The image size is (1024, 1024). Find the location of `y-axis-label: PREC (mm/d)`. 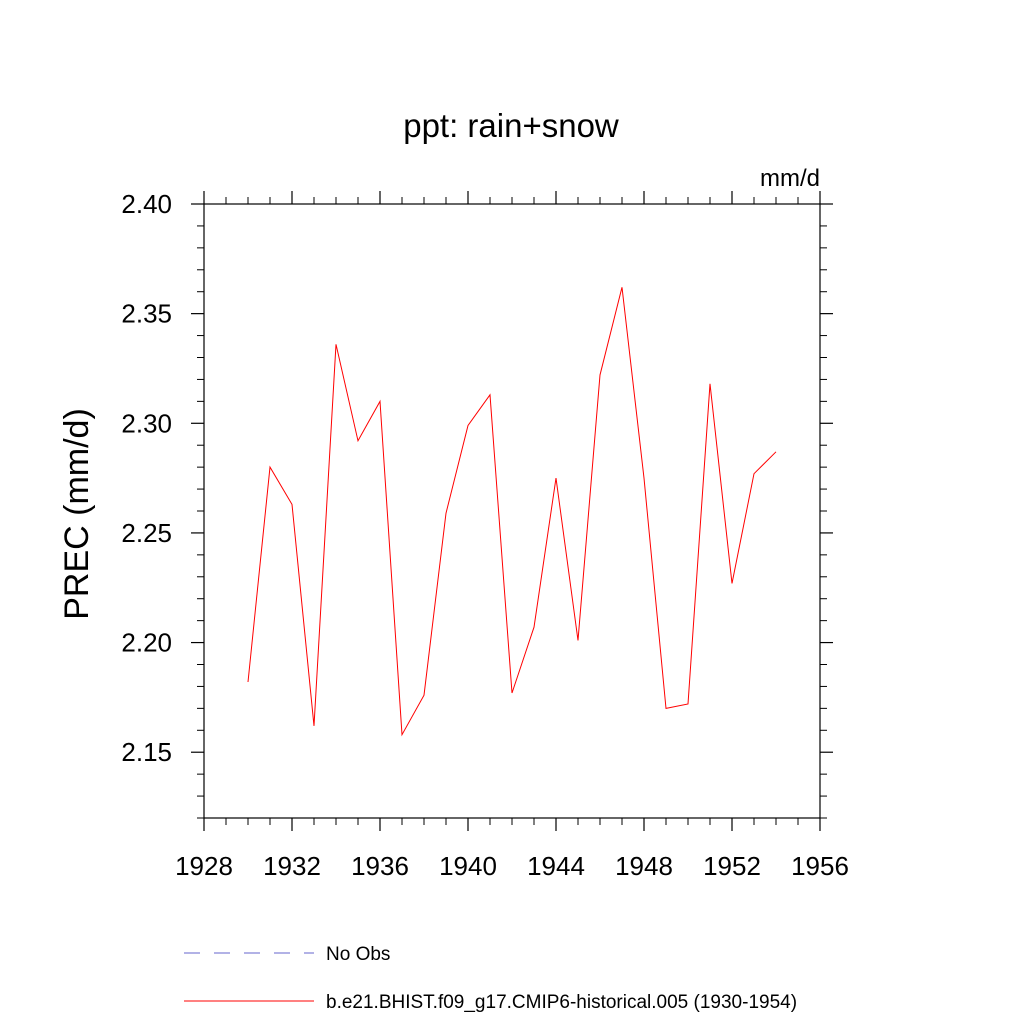

y-axis-label: PREC (mm/d) is located at coordinates (77, 514).